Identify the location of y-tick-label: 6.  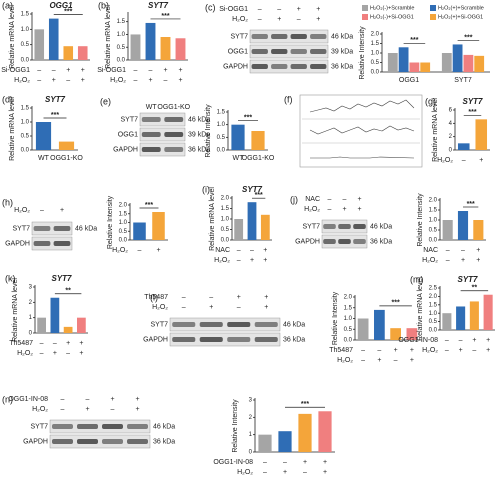
(451, 111).